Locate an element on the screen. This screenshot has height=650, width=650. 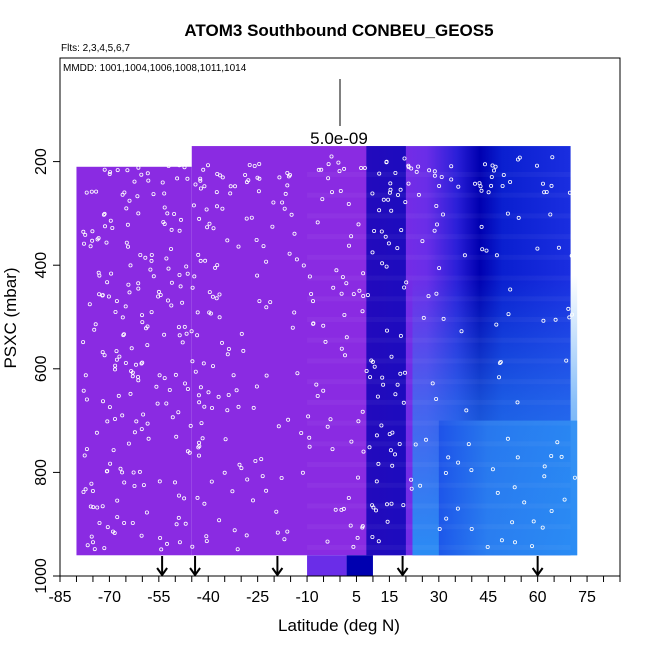
x-tick-label: -25 is located at coordinates (257, 597).